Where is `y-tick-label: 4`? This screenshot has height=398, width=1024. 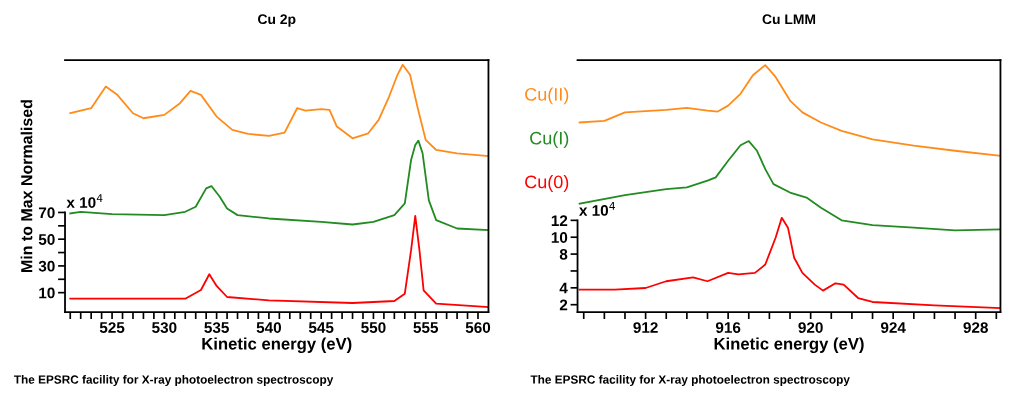
y-tick-label: 4 is located at coordinates (563, 288).